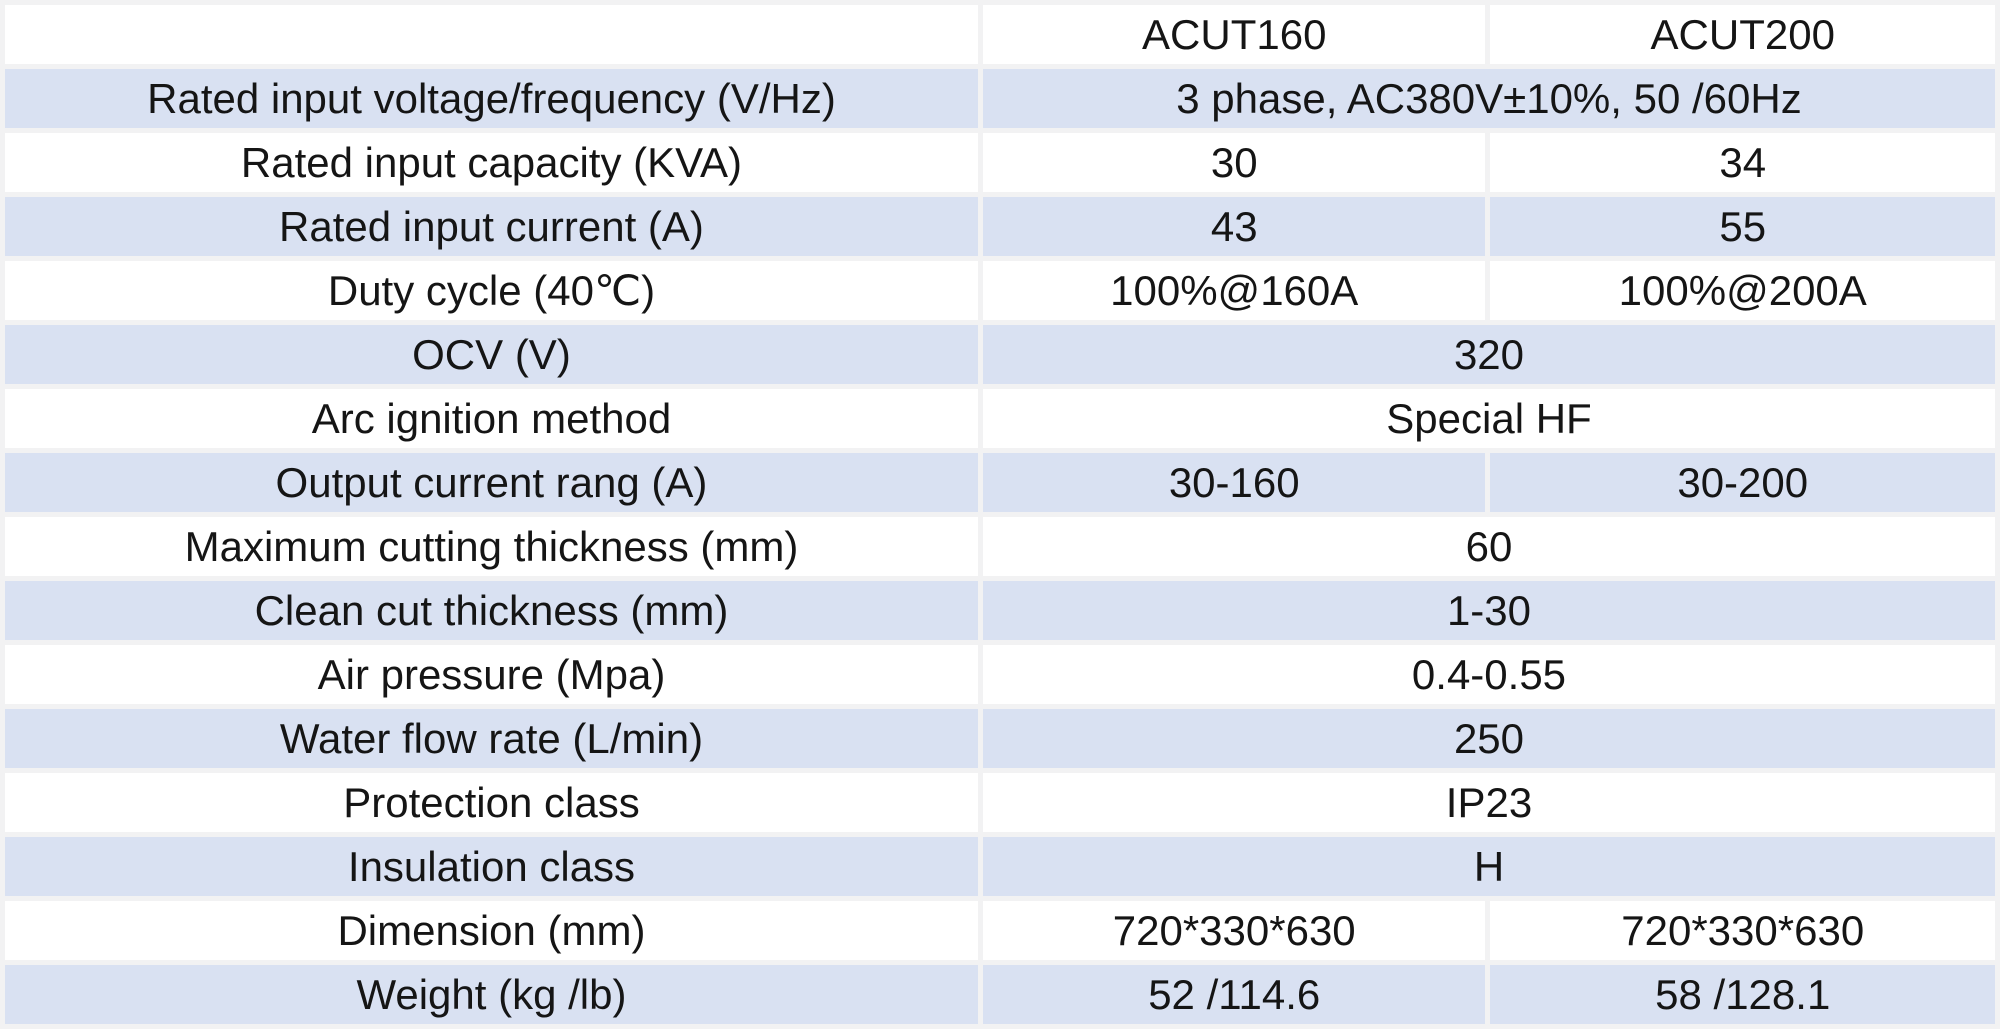  I want to click on cell-value-acut200: 58 /128.1, so click(1742, 994).